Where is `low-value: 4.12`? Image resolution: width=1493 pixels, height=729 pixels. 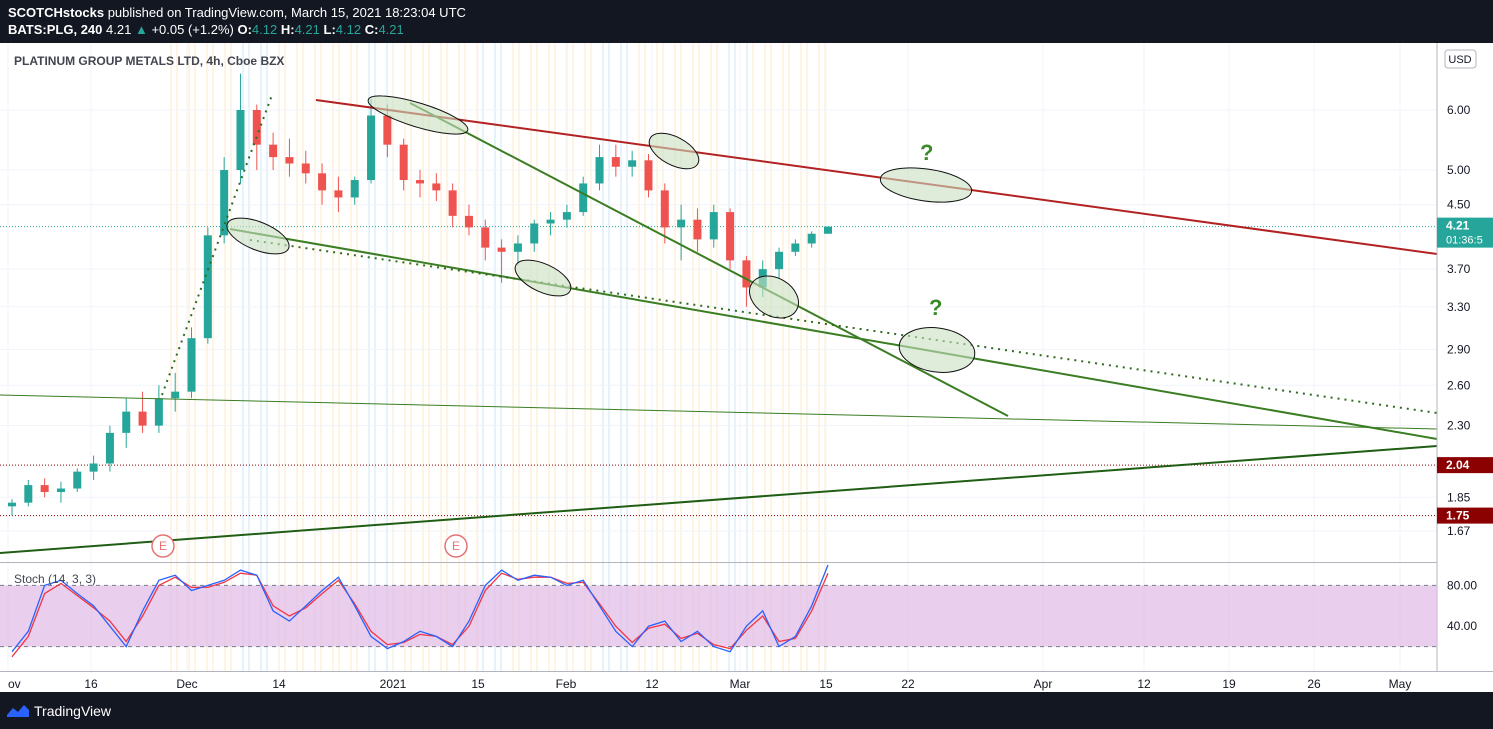
low-value: 4.12 is located at coordinates (348, 29).